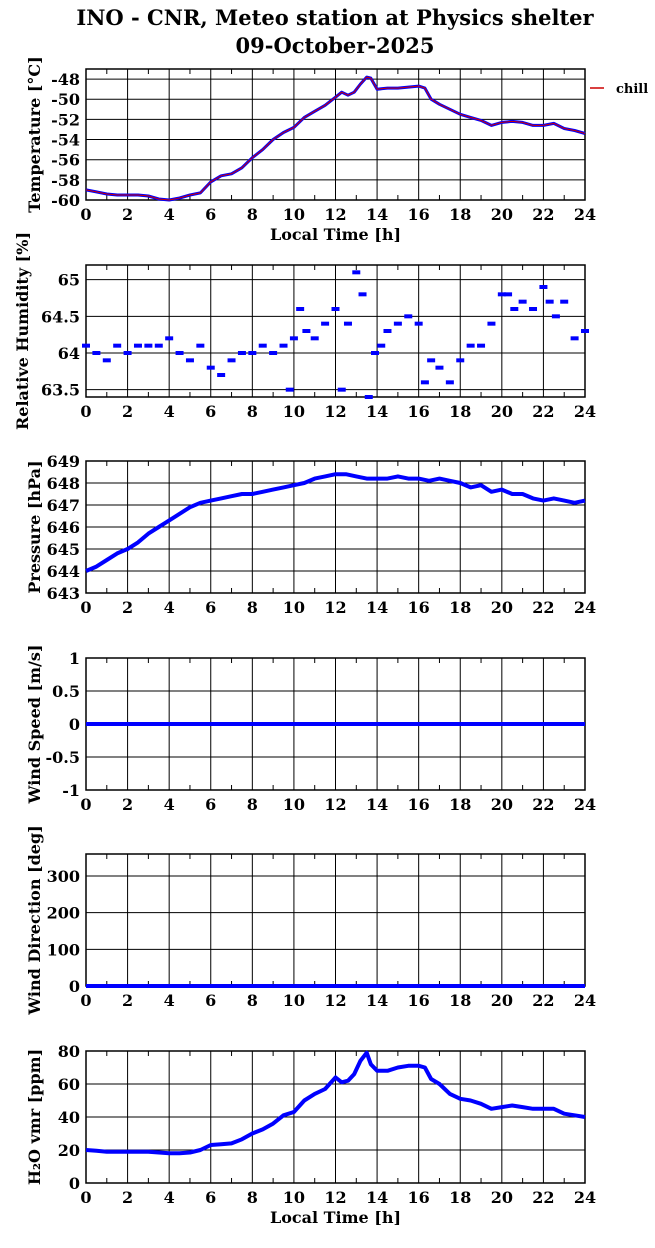 This screenshot has width=655, height=1248. I want to click on y-axis-label: Temperature [°C], so click(34, 134).